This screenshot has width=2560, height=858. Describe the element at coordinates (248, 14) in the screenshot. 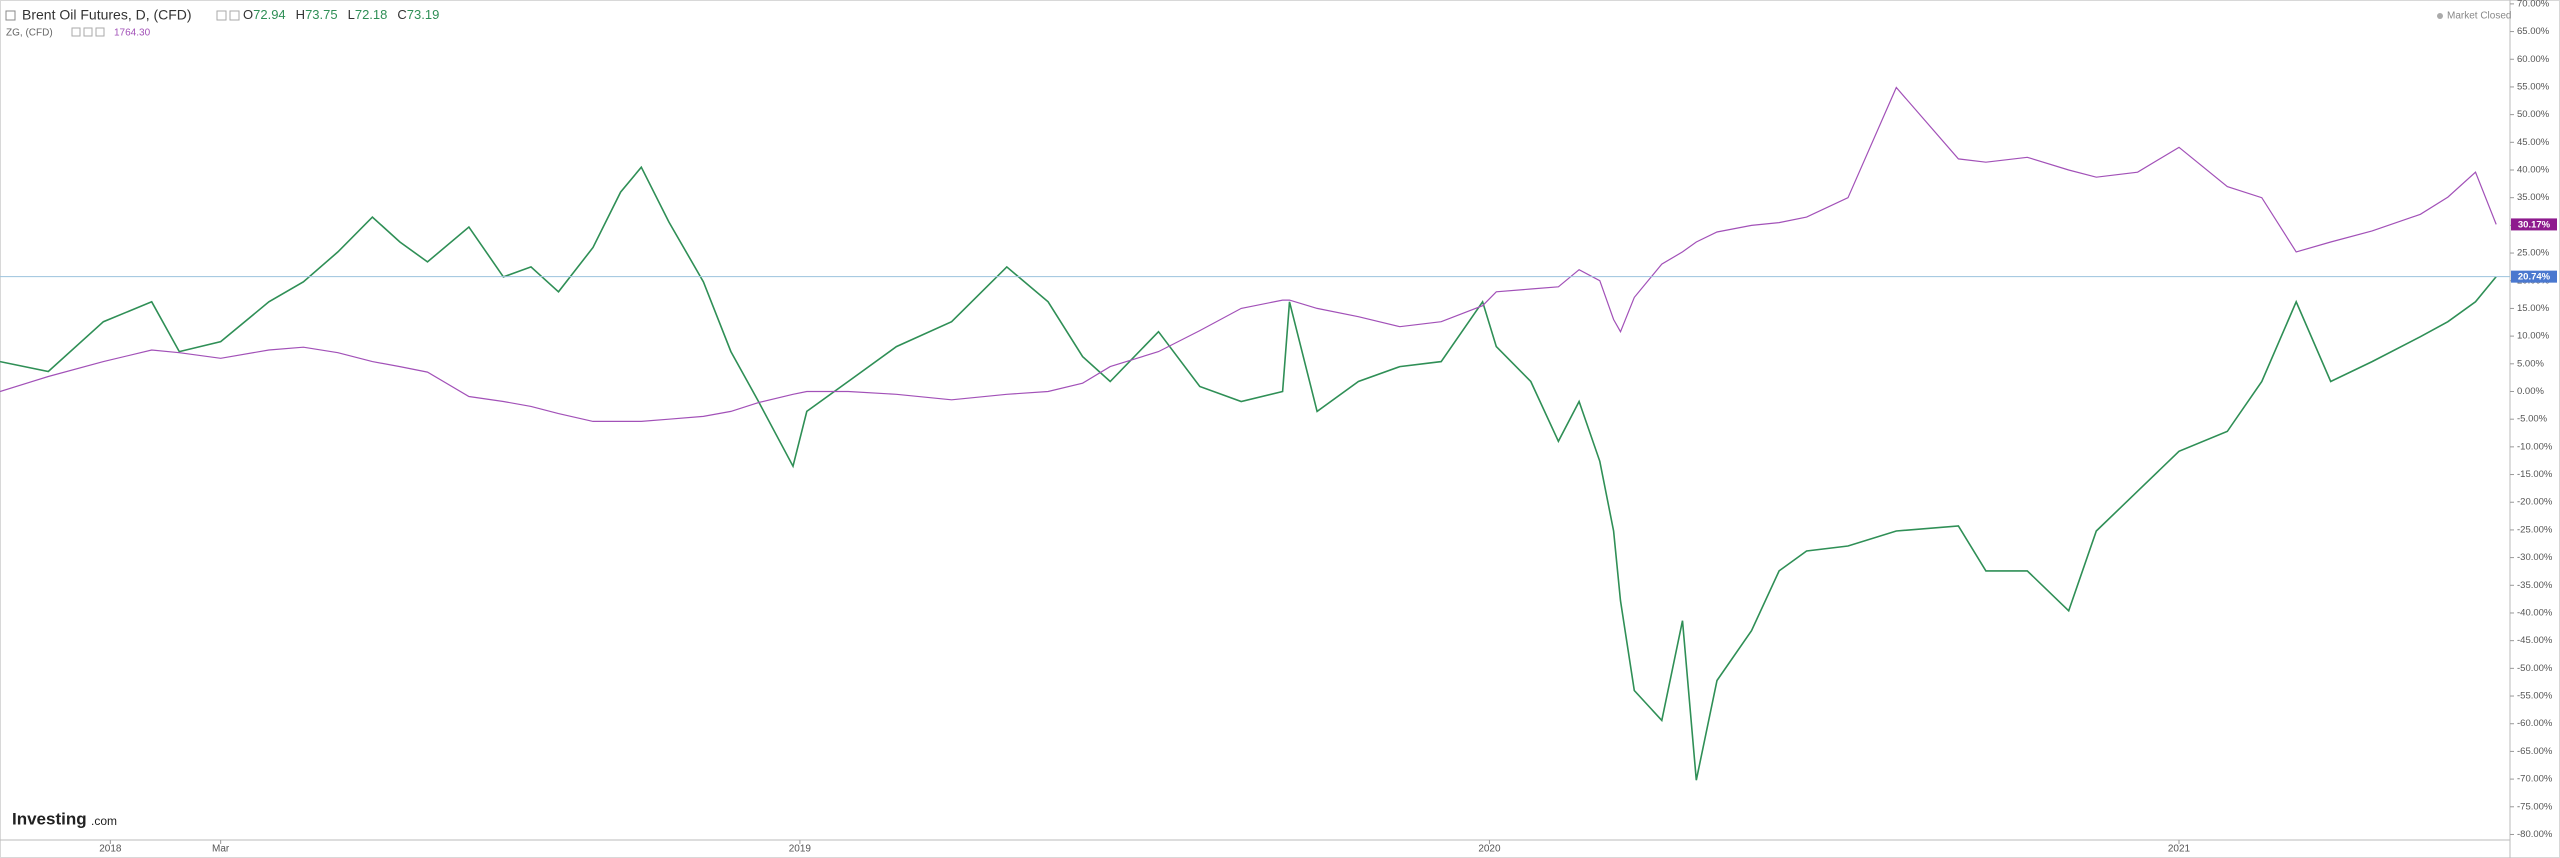

I see `ohlc-label: O` at that location.